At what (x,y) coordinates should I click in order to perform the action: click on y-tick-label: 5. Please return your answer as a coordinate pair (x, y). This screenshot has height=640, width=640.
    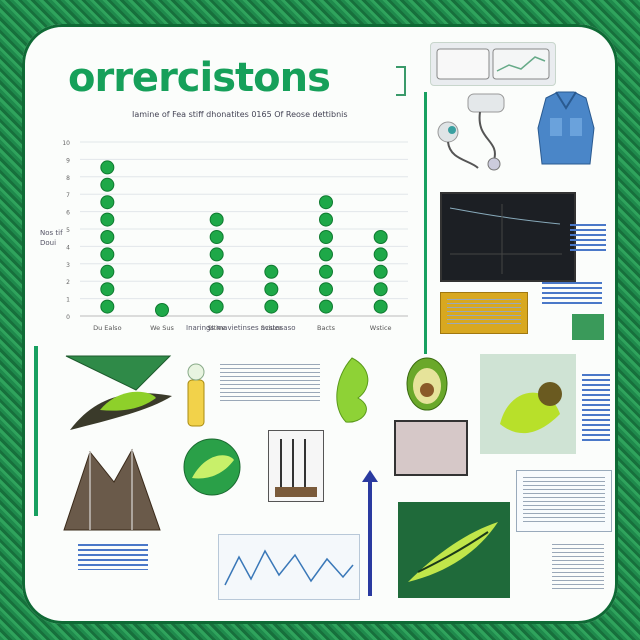
    Looking at the image, I should click on (68, 230).